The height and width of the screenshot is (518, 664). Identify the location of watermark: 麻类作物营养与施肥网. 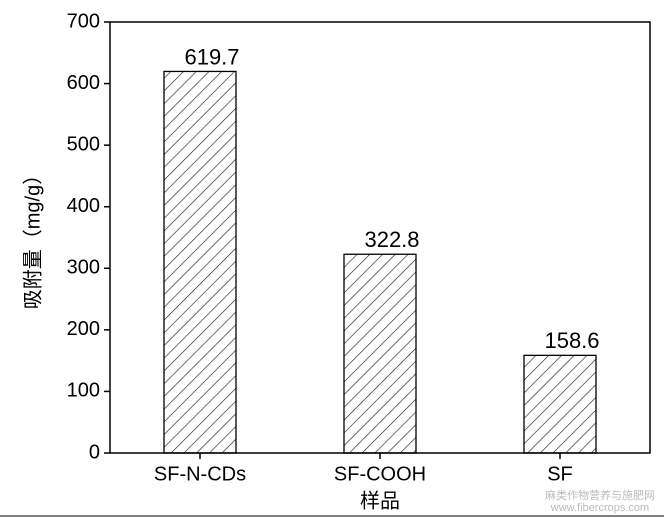
(600, 495).